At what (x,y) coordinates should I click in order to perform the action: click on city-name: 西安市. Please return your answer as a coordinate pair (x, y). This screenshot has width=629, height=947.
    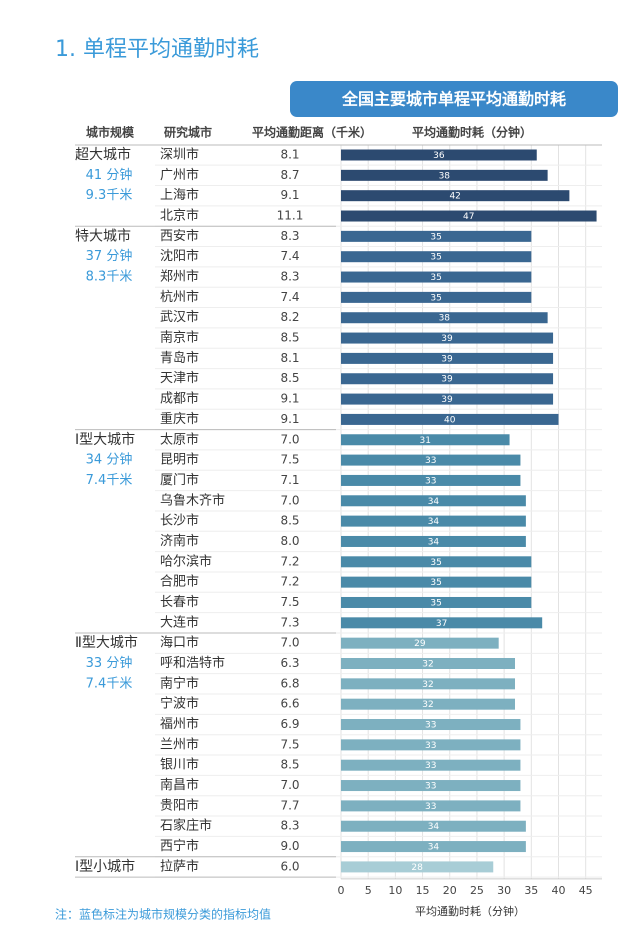
    Looking at the image, I should click on (179, 236).